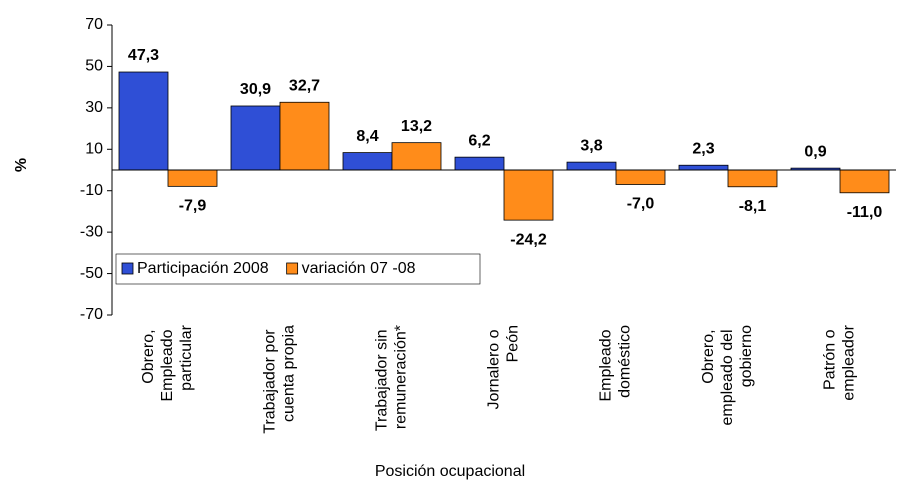 This screenshot has height=484, width=901. Describe the element at coordinates (641, 204) in the screenshot. I see `value-label: -7,0` at that location.